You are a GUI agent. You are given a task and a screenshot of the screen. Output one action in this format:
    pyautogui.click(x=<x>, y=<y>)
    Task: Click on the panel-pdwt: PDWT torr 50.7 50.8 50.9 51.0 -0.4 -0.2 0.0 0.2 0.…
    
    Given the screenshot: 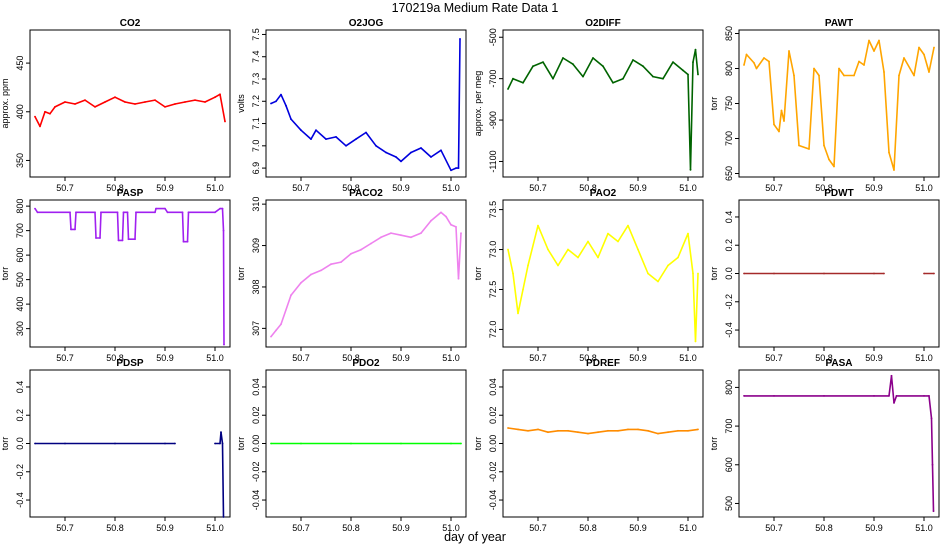 What is the action you would take?
    pyautogui.click(x=824, y=275)
    